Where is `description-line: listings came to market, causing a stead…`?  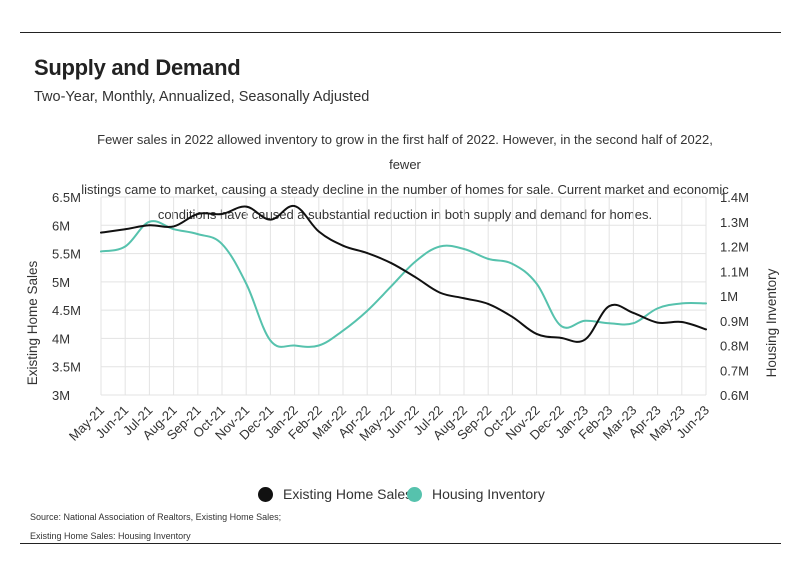
description-line: listings came to market, causing a stead… is located at coordinates (405, 189).